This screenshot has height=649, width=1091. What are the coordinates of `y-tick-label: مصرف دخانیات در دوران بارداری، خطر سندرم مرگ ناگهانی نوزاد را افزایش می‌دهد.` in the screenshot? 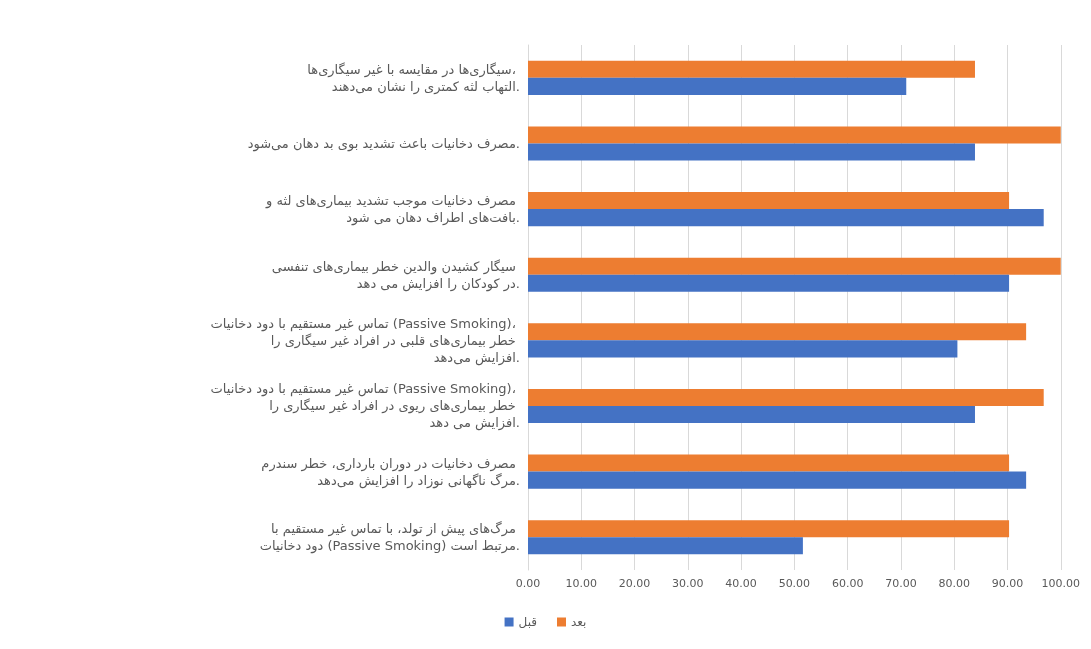 It's located at (390, 472).